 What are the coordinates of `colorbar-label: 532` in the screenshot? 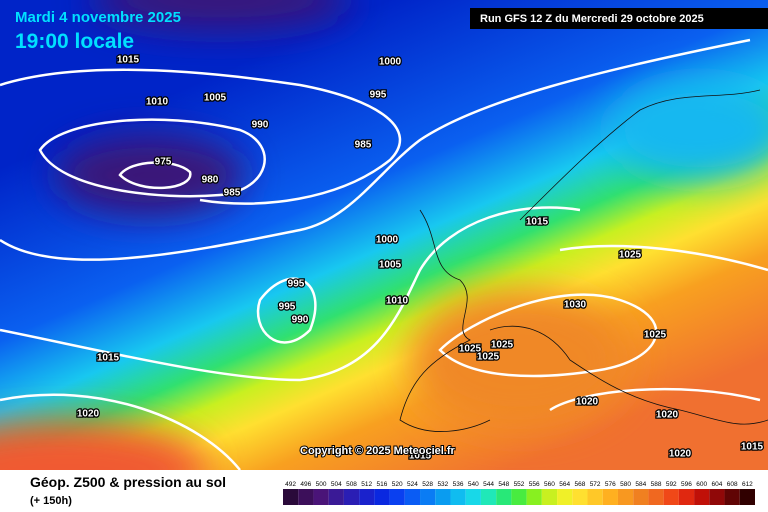 It's located at (442, 484).